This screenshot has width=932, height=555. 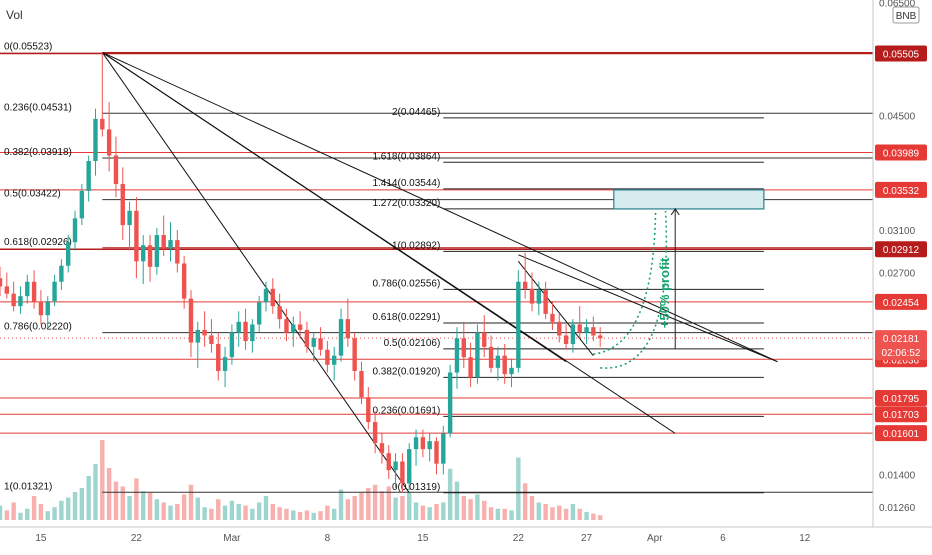 What do you see at coordinates (412, 343) in the screenshot?
I see `fib-extension-label: 0.5(0.02106)` at bounding box center [412, 343].